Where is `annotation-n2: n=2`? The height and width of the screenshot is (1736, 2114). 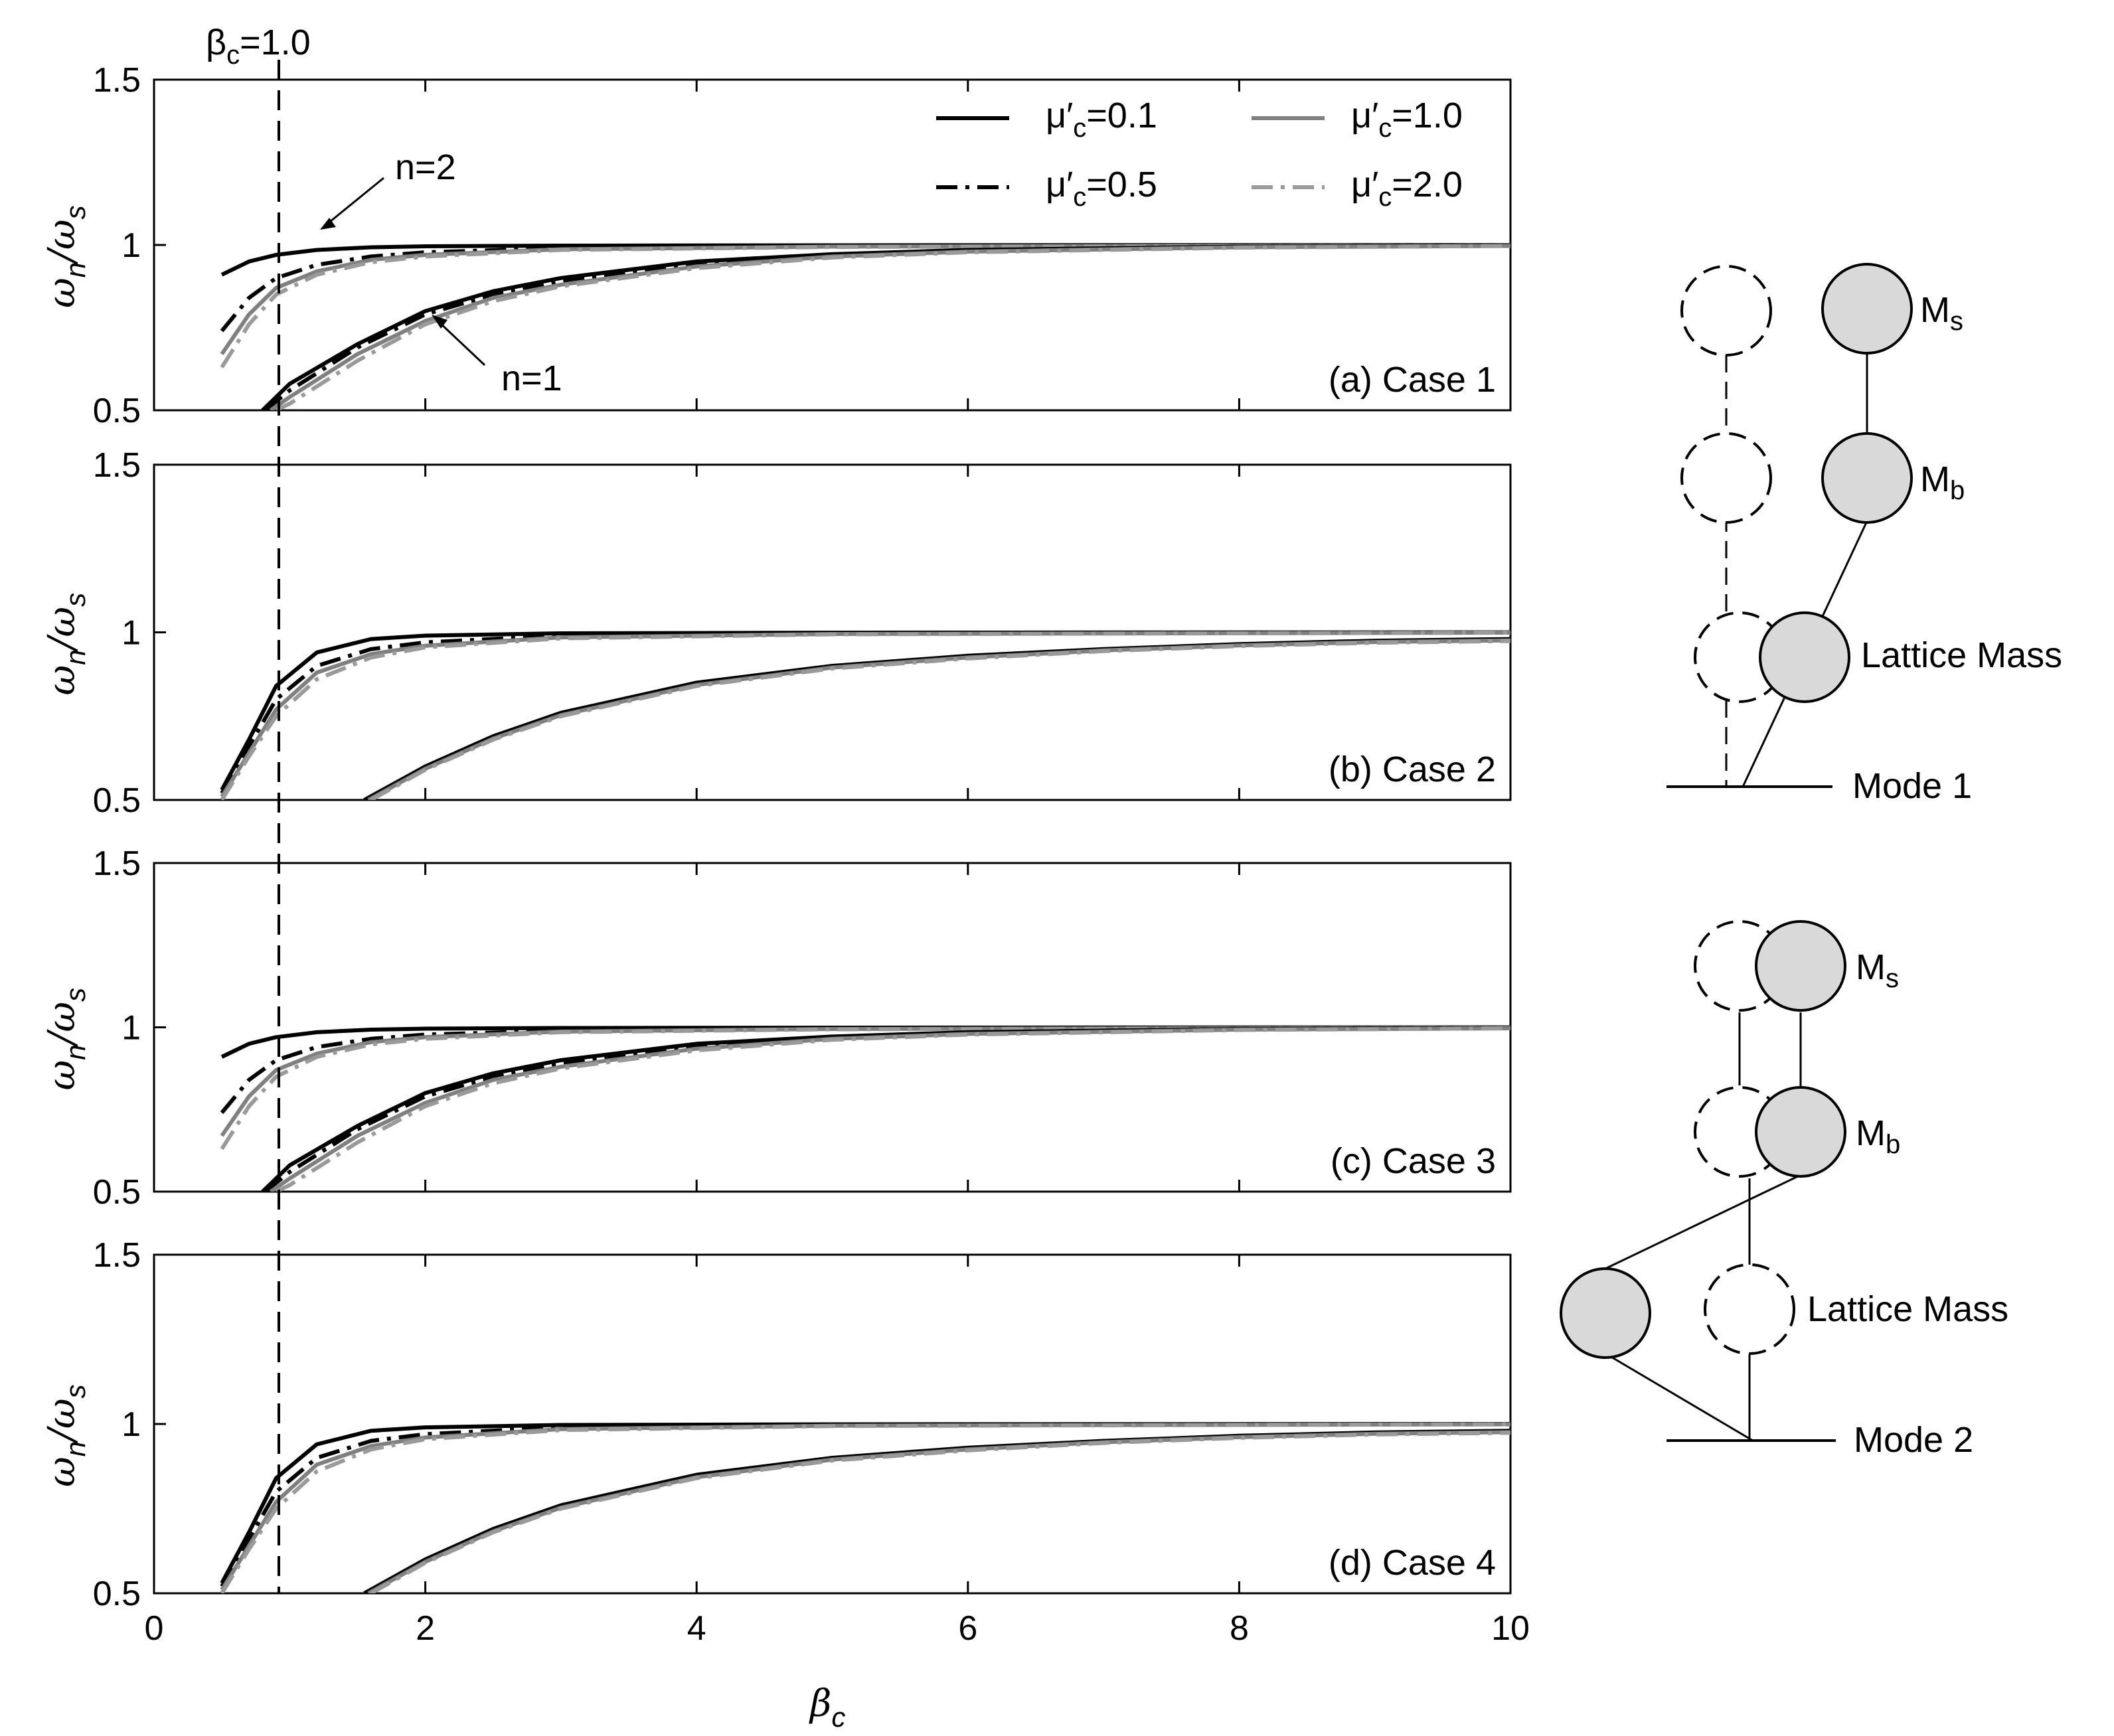 annotation-n2: n=2 is located at coordinates (388, 188).